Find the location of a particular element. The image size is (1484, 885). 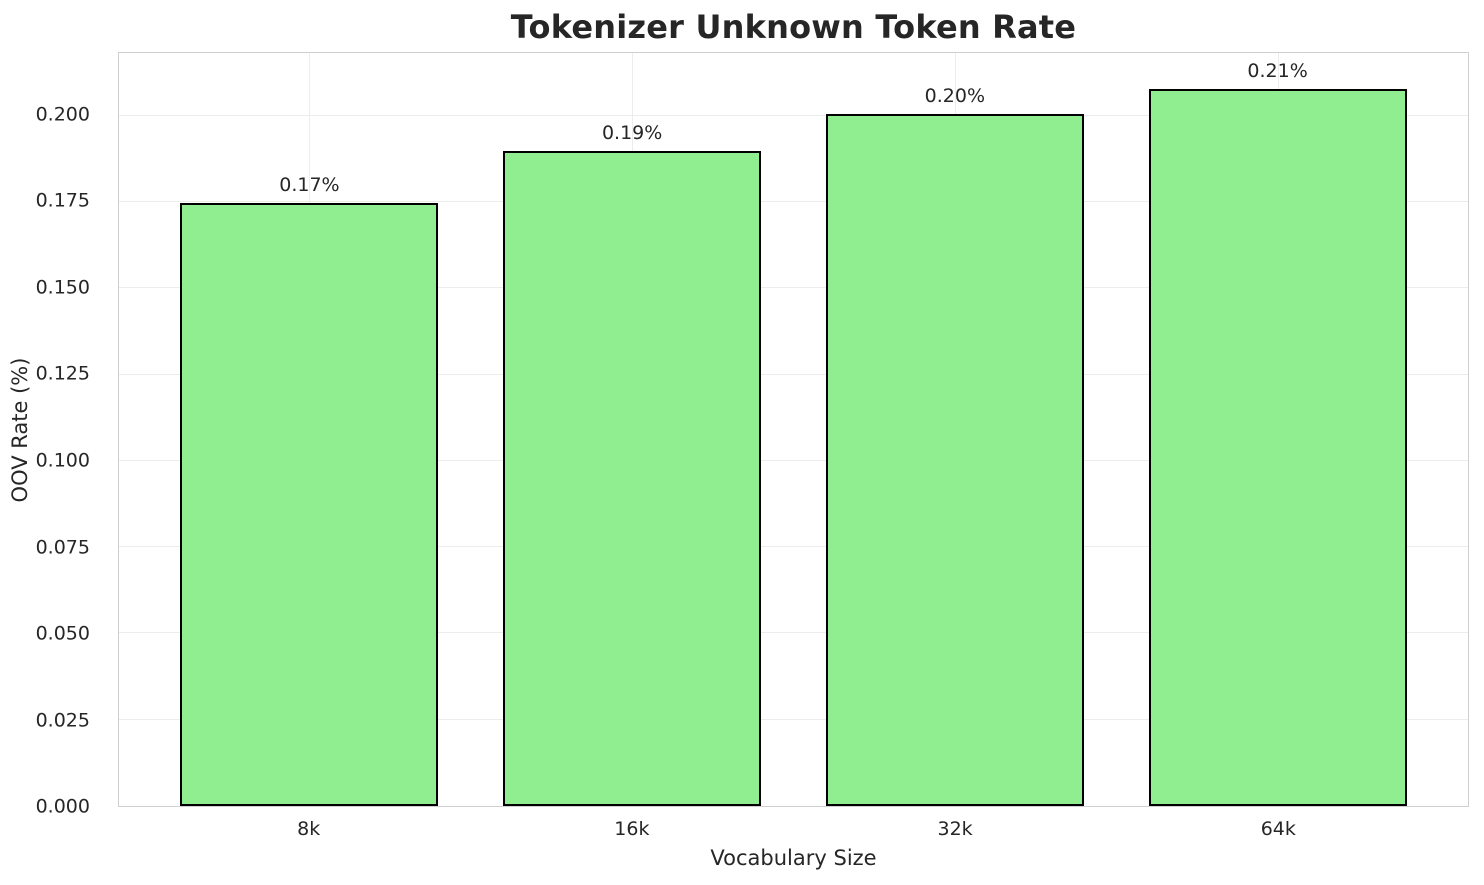

bar-16k is located at coordinates (632, 478).